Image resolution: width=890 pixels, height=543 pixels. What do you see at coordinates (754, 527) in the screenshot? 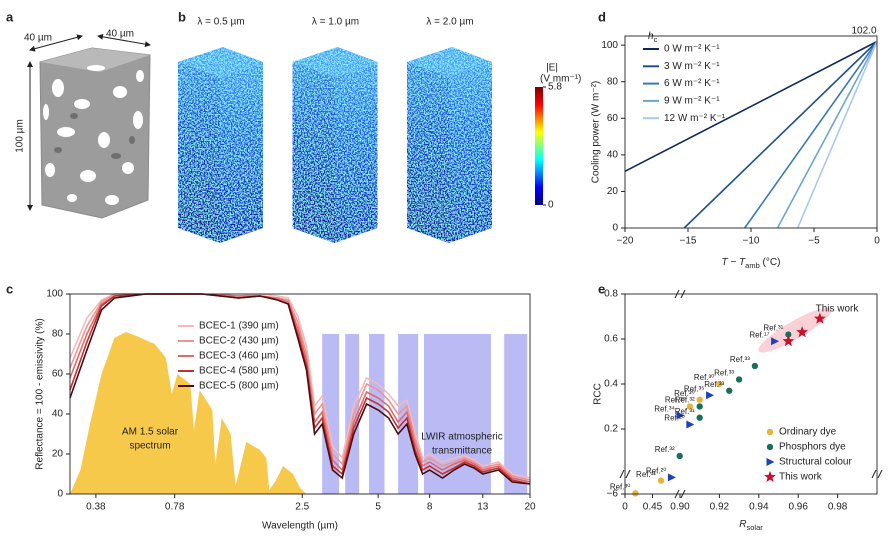
I see `label-part: solar` at bounding box center [754, 527].